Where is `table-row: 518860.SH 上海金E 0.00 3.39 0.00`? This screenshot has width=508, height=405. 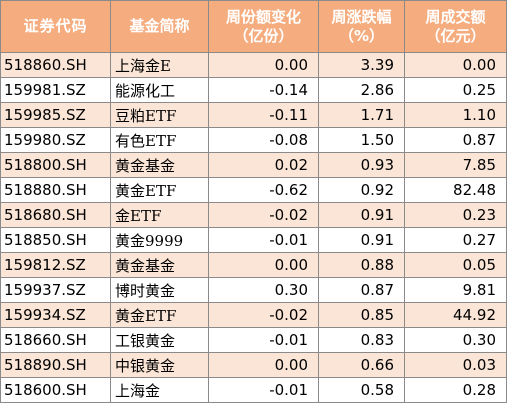
table-row: 518860.SH 上海金E 0.00 3.39 0.00 is located at coordinates (253, 65).